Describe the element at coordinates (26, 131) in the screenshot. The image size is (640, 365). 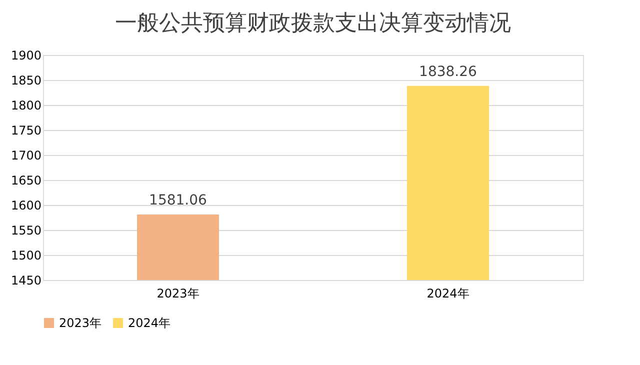
I see `y-tick-label: 1750` at that location.